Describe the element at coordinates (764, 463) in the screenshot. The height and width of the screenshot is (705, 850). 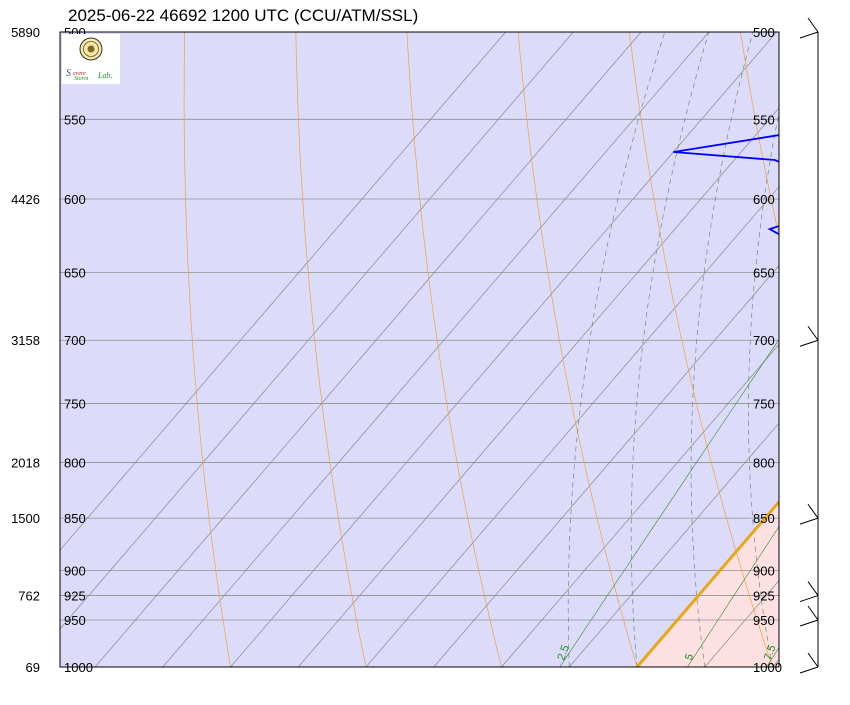
I see `pressure-label-right: 800` at that location.